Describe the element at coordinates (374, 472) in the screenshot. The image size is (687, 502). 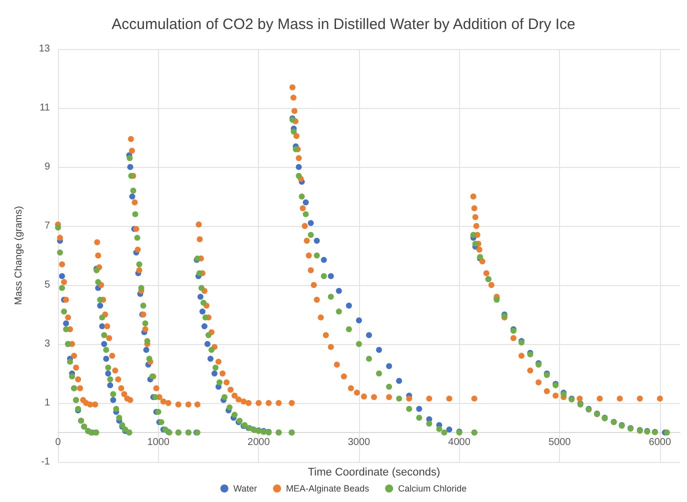
I see `x-axis-title: Time Coordinate (seconds)` at that location.